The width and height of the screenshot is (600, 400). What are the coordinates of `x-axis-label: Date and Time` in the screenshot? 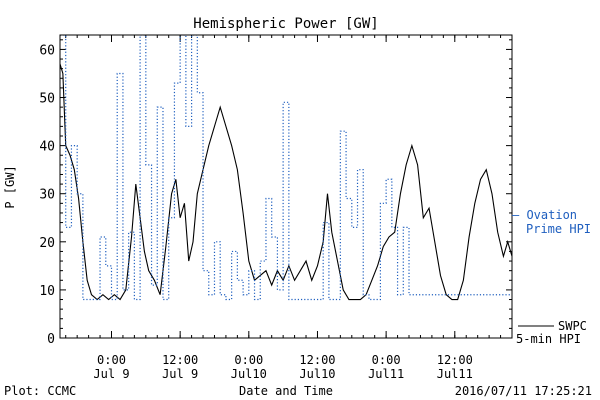 It's located at (286, 391).